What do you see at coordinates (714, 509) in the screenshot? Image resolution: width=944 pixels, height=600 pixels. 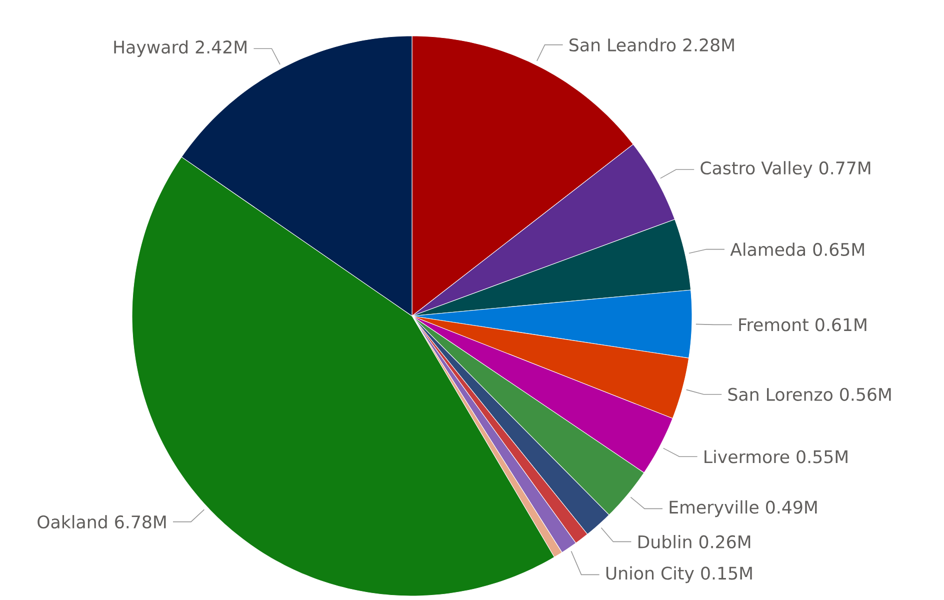 I see `slice-label: Emeryville` at bounding box center [714, 509].